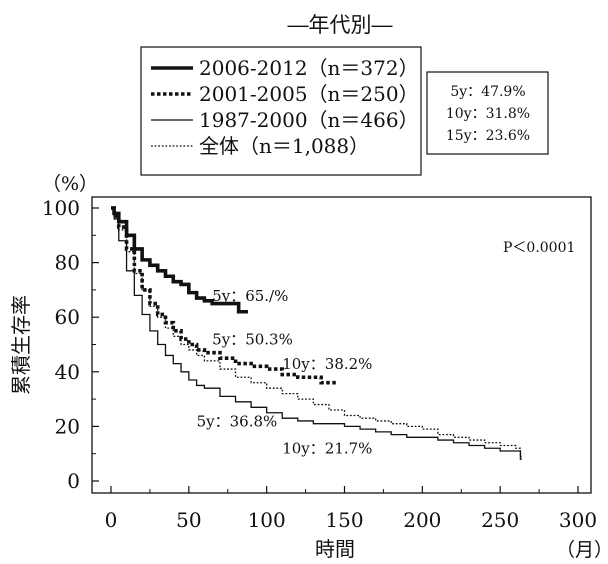 The width and height of the screenshot is (608, 564). Describe the element at coordinates (252, 340) in the screenshot. I see `annotation-1: 5y：50.3%` at that location.